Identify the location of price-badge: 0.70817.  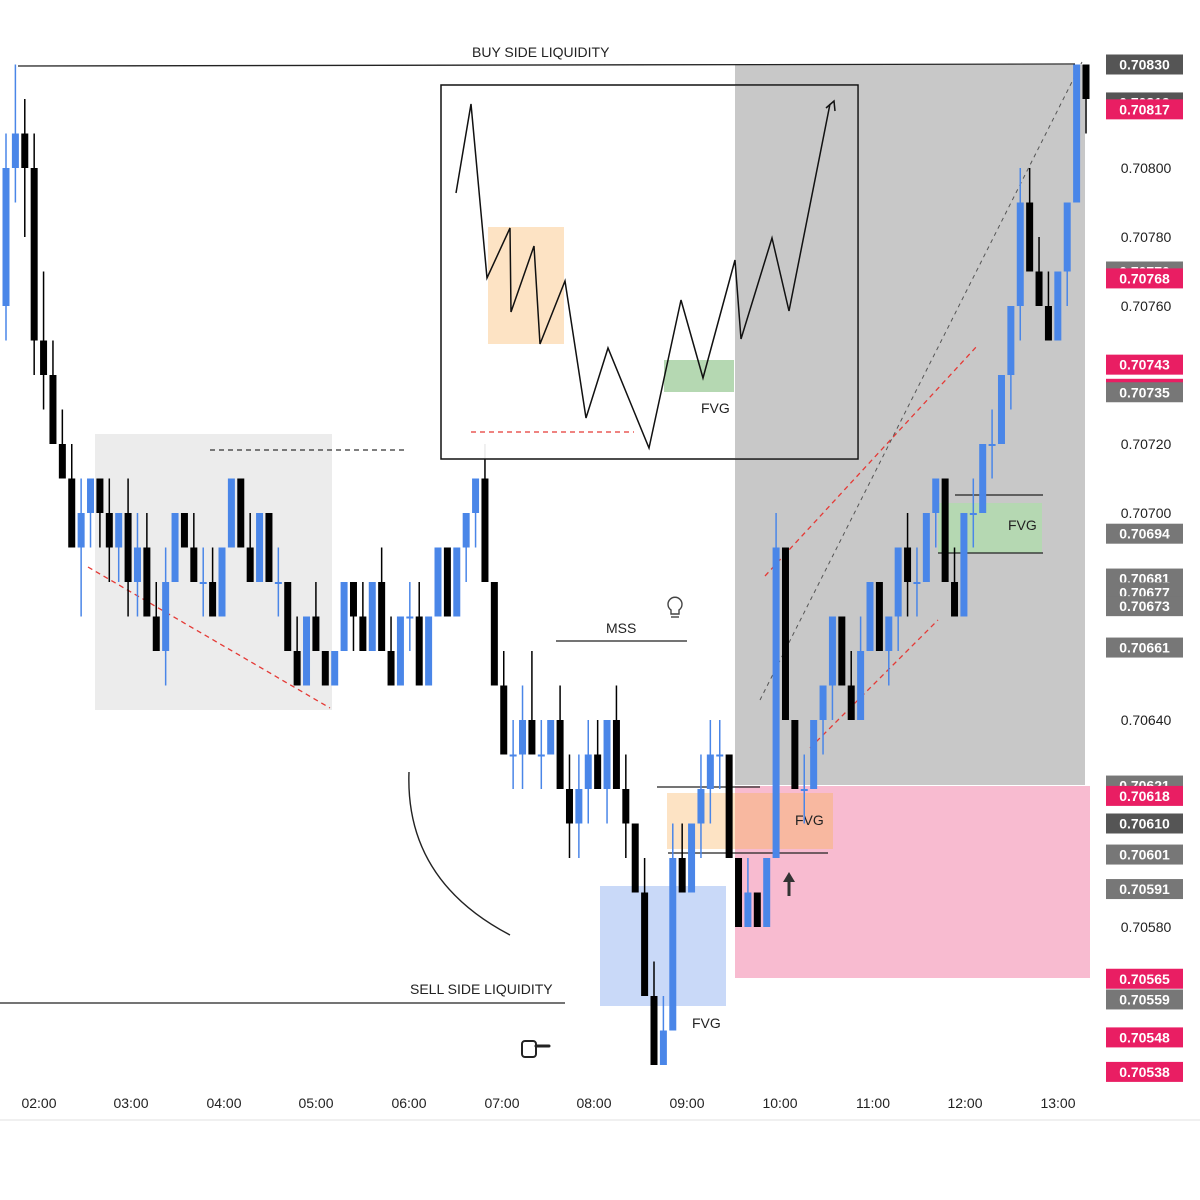
(1144, 109).